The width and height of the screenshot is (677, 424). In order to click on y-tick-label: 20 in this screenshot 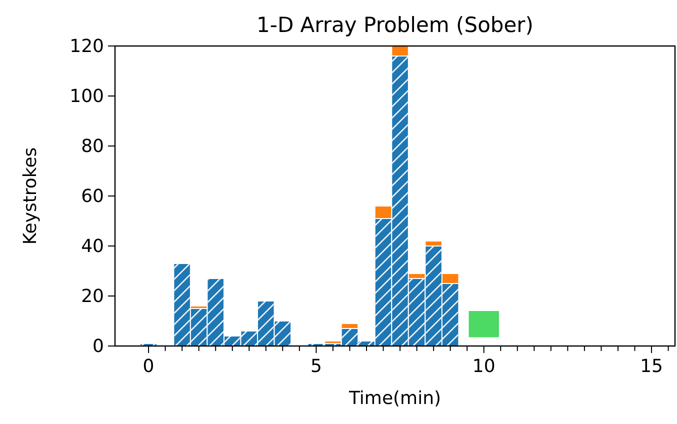, I will do `click(92, 296)`.